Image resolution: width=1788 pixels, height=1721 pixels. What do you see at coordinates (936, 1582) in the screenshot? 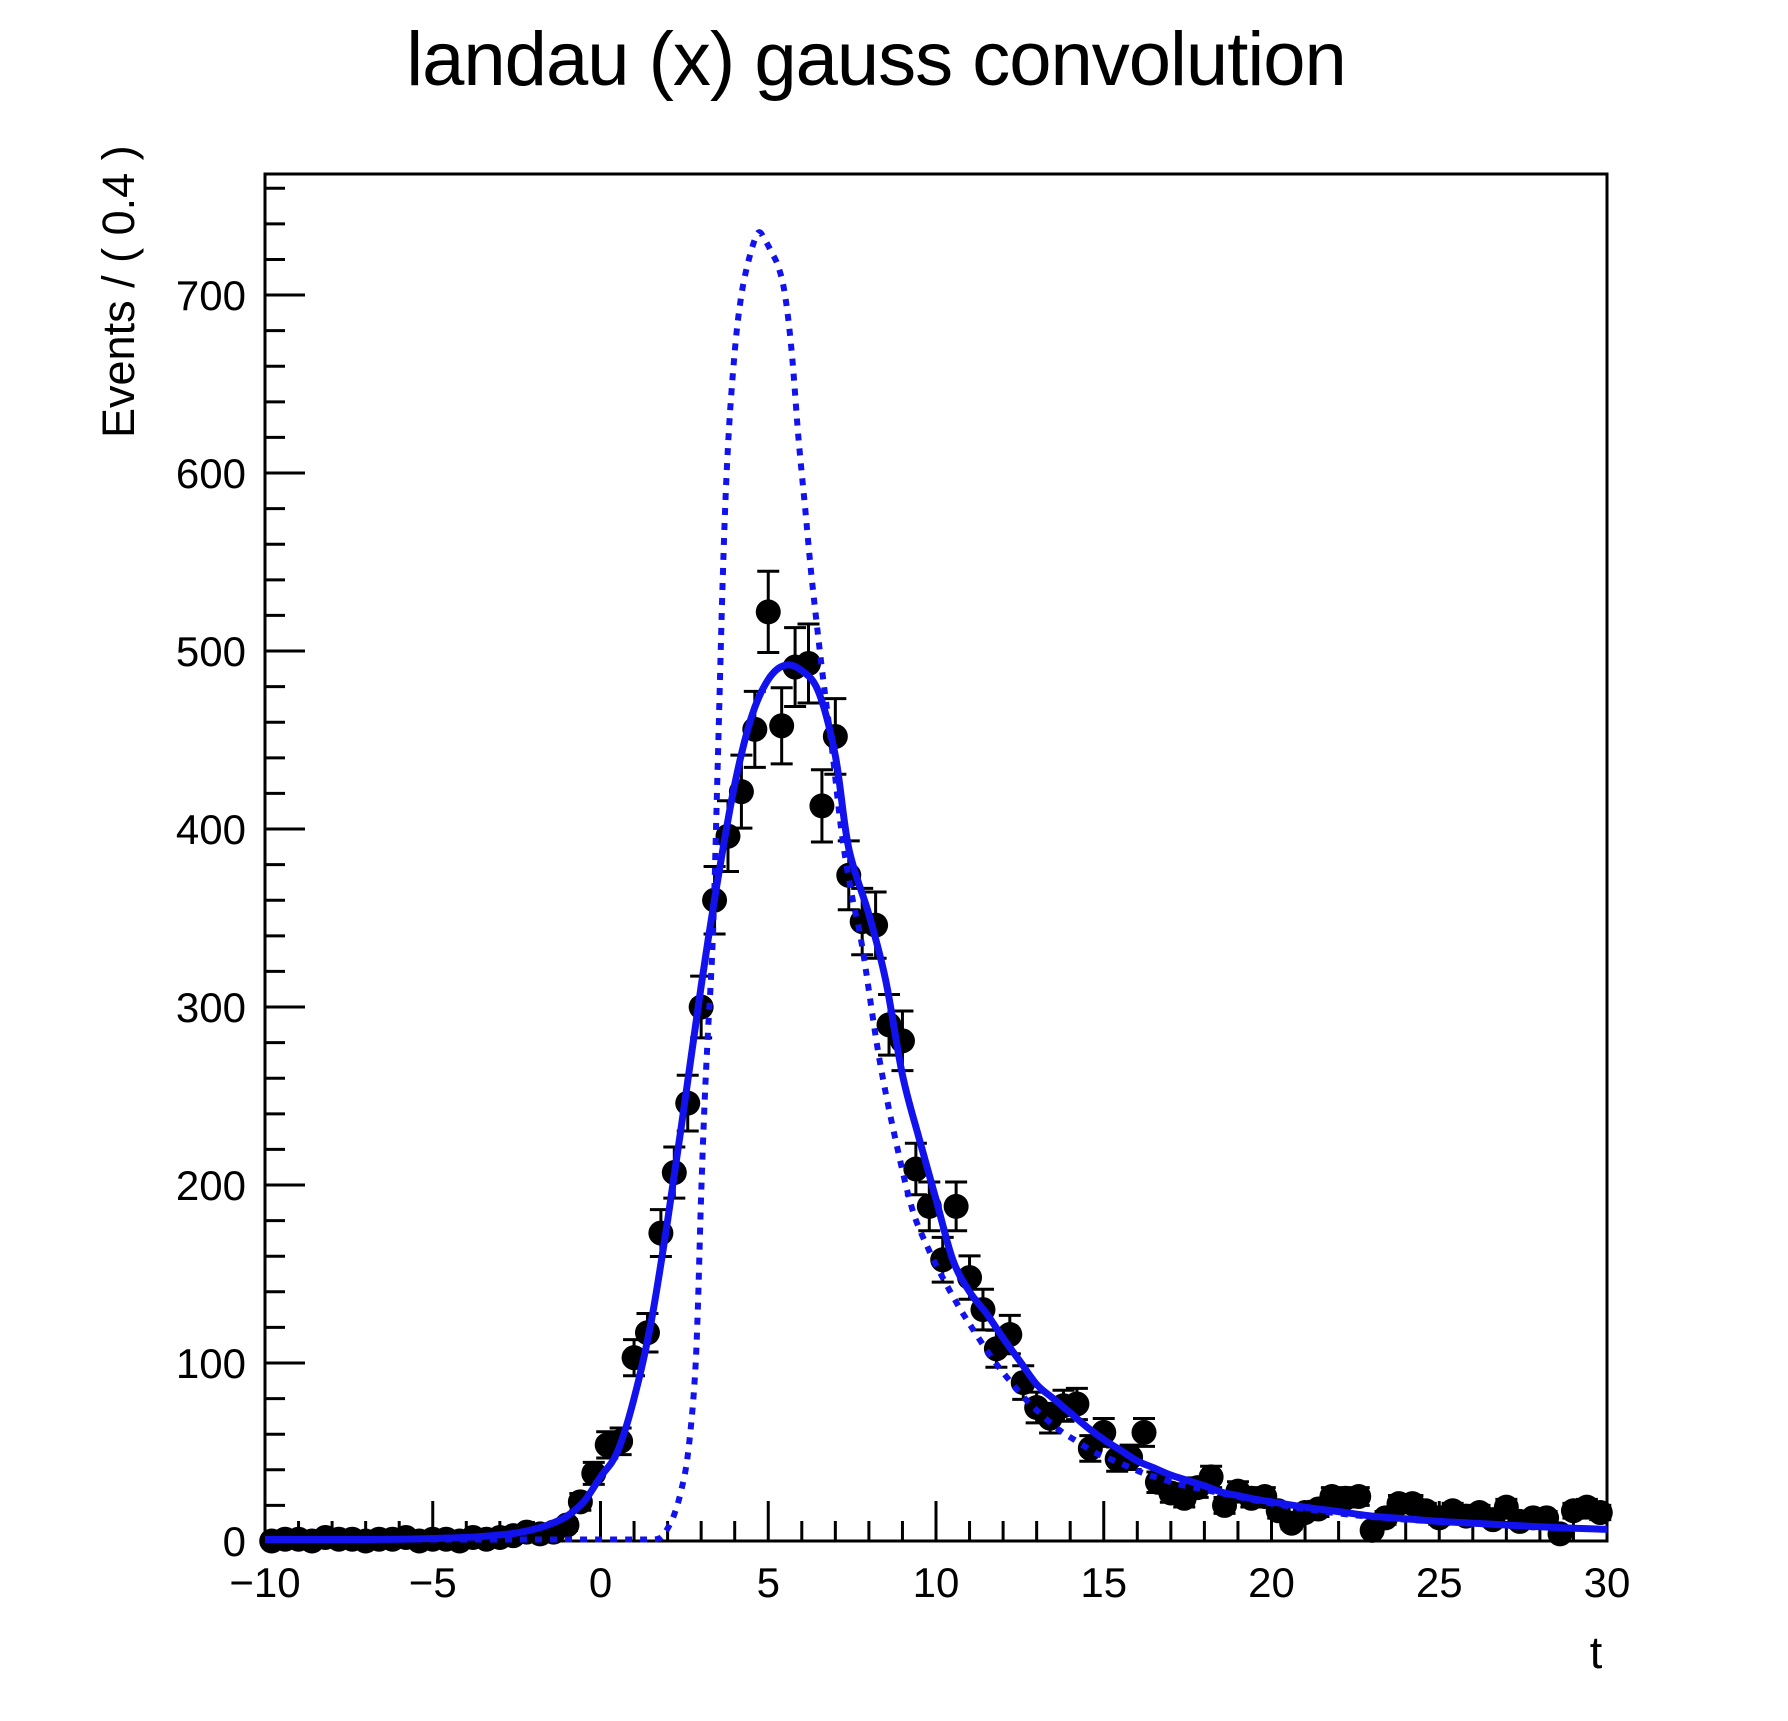
I see `x-tick-label: 10` at bounding box center [936, 1582].